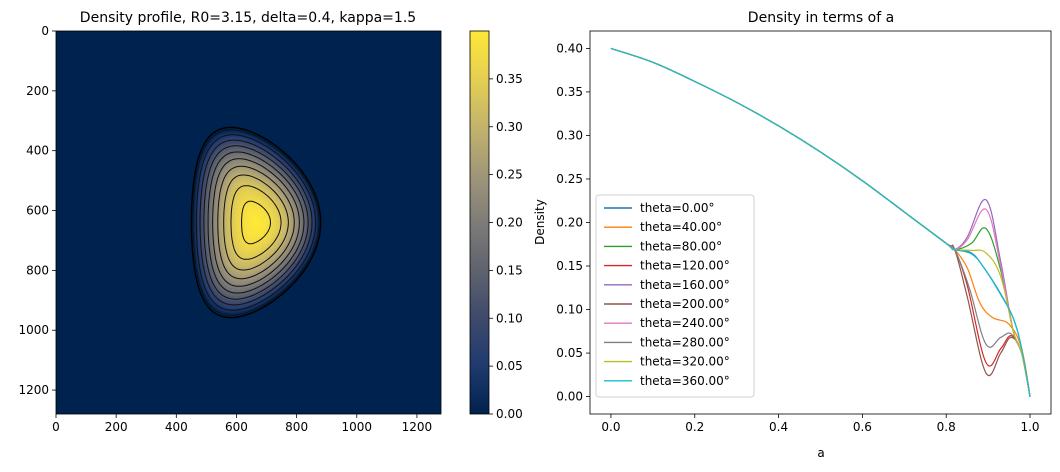 The height and width of the screenshot is (472, 1060). Describe the element at coordinates (37, 151) in the screenshot. I see `heatmap-y-tick-label: 400` at that location.